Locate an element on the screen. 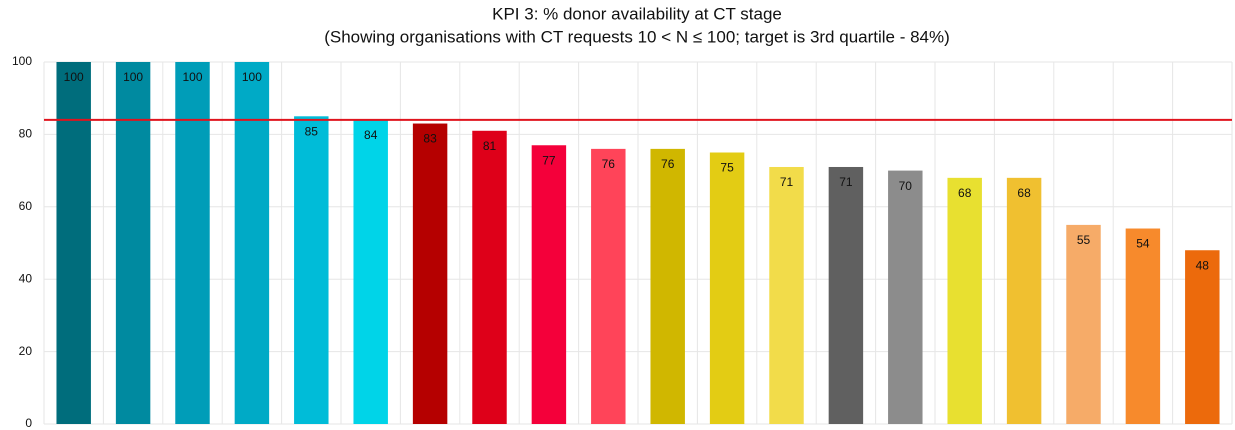 The height and width of the screenshot is (430, 1235). data-label: 83 is located at coordinates (430, 139).